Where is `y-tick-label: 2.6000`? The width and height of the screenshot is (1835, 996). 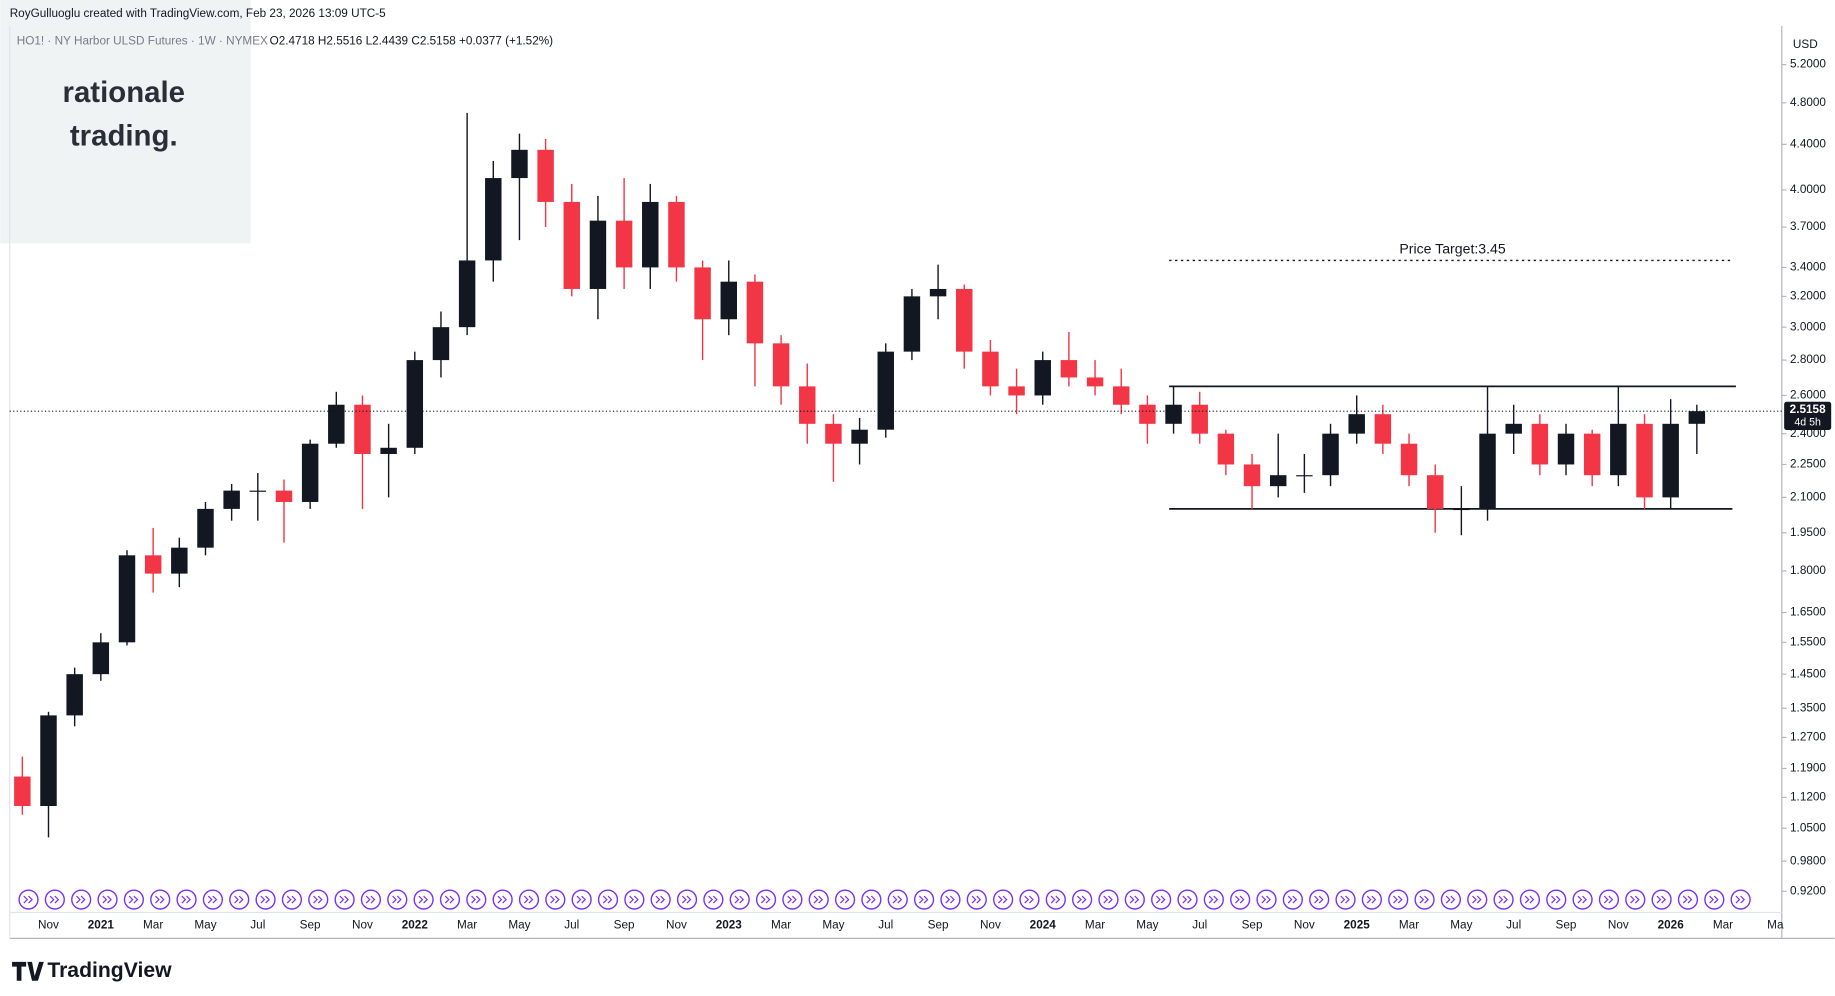
y-tick-label: 2.6000 is located at coordinates (1808, 395).